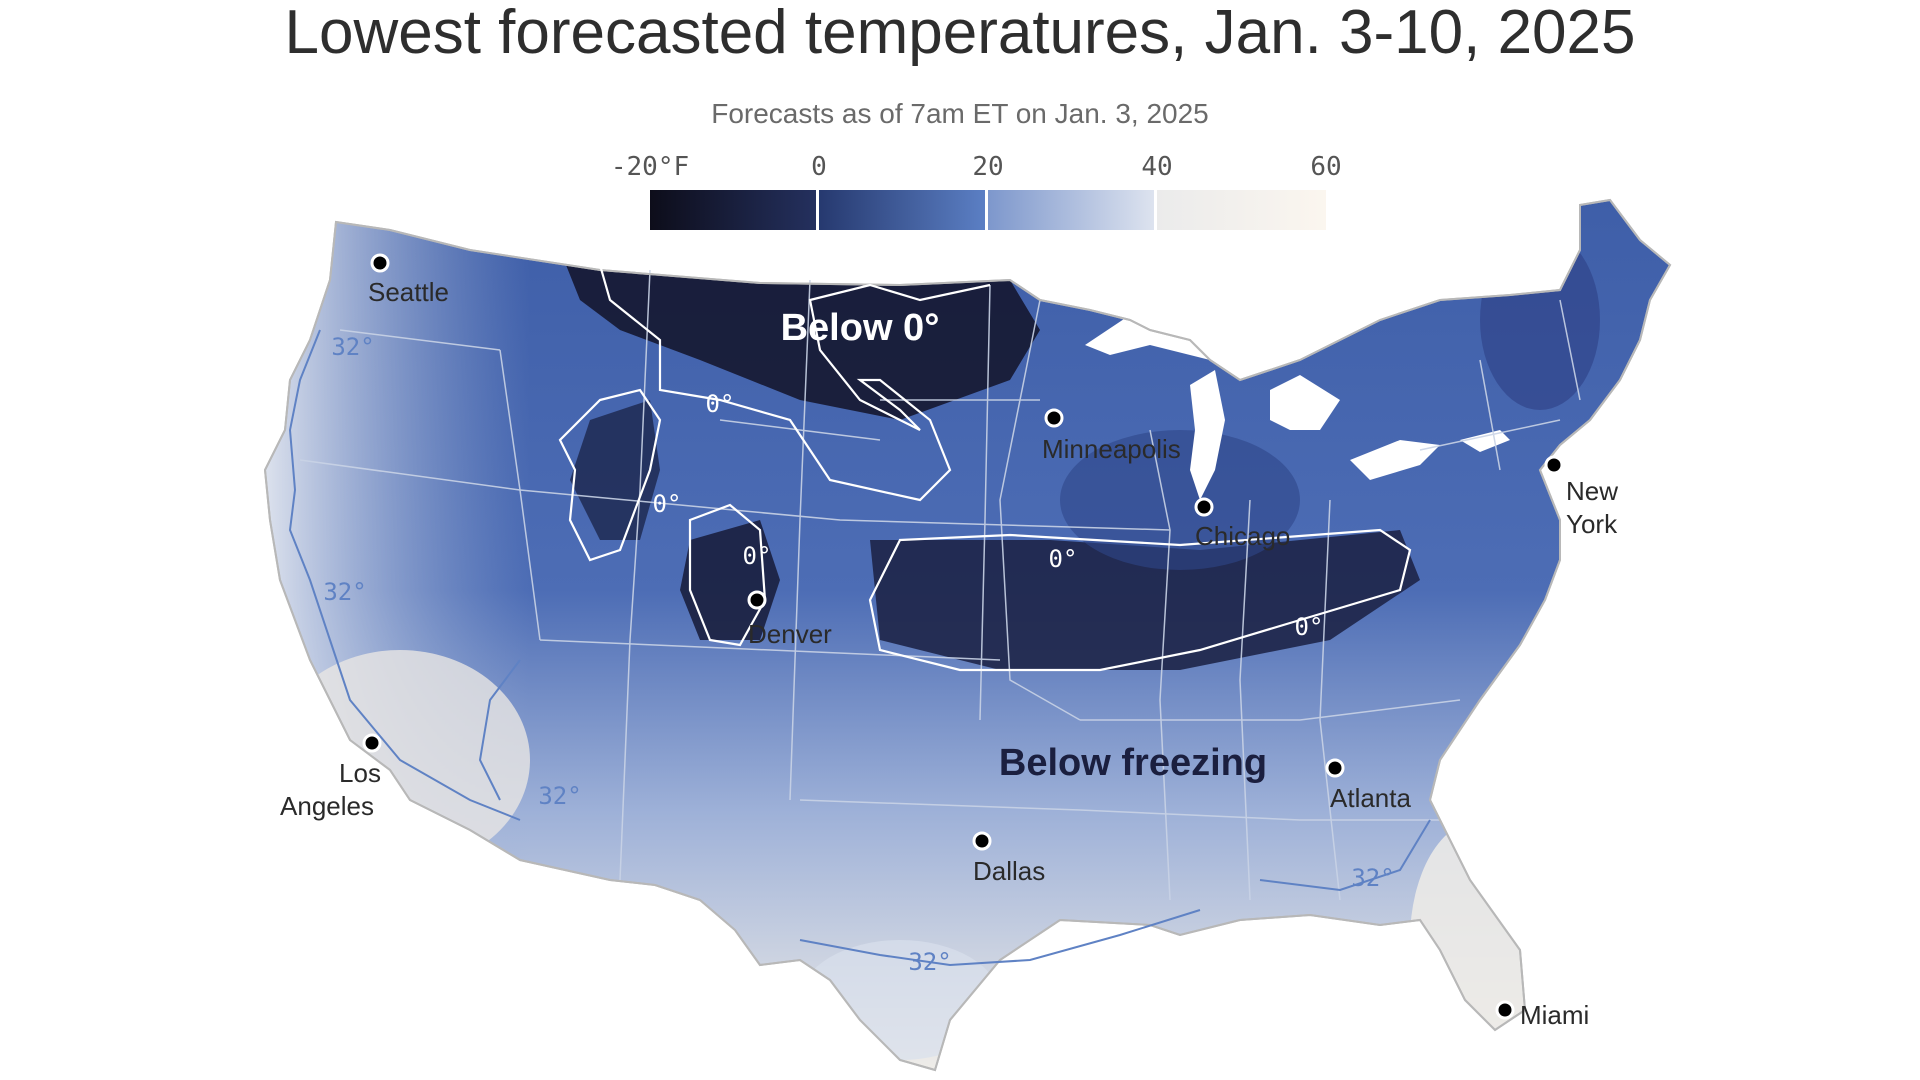  I want to click on map-subtitle: Forecasts as of 7am ET on Jan. 3, 2025, so click(960, 113).